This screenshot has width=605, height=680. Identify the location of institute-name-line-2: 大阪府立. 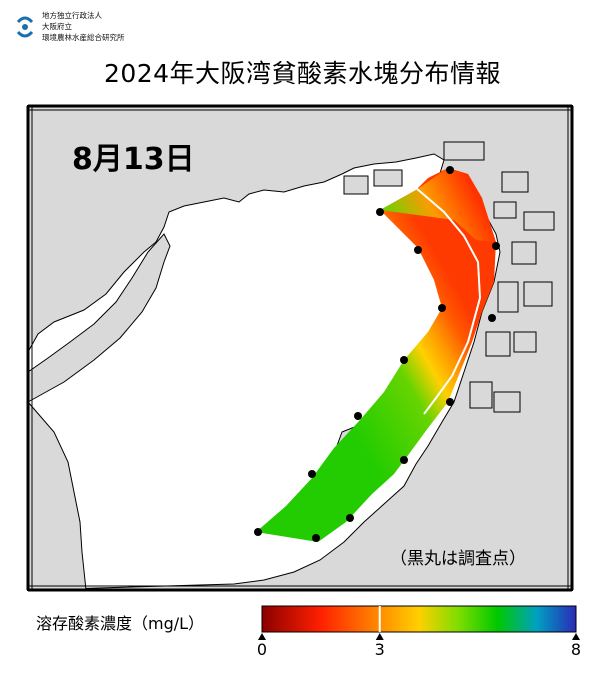
(57, 26).